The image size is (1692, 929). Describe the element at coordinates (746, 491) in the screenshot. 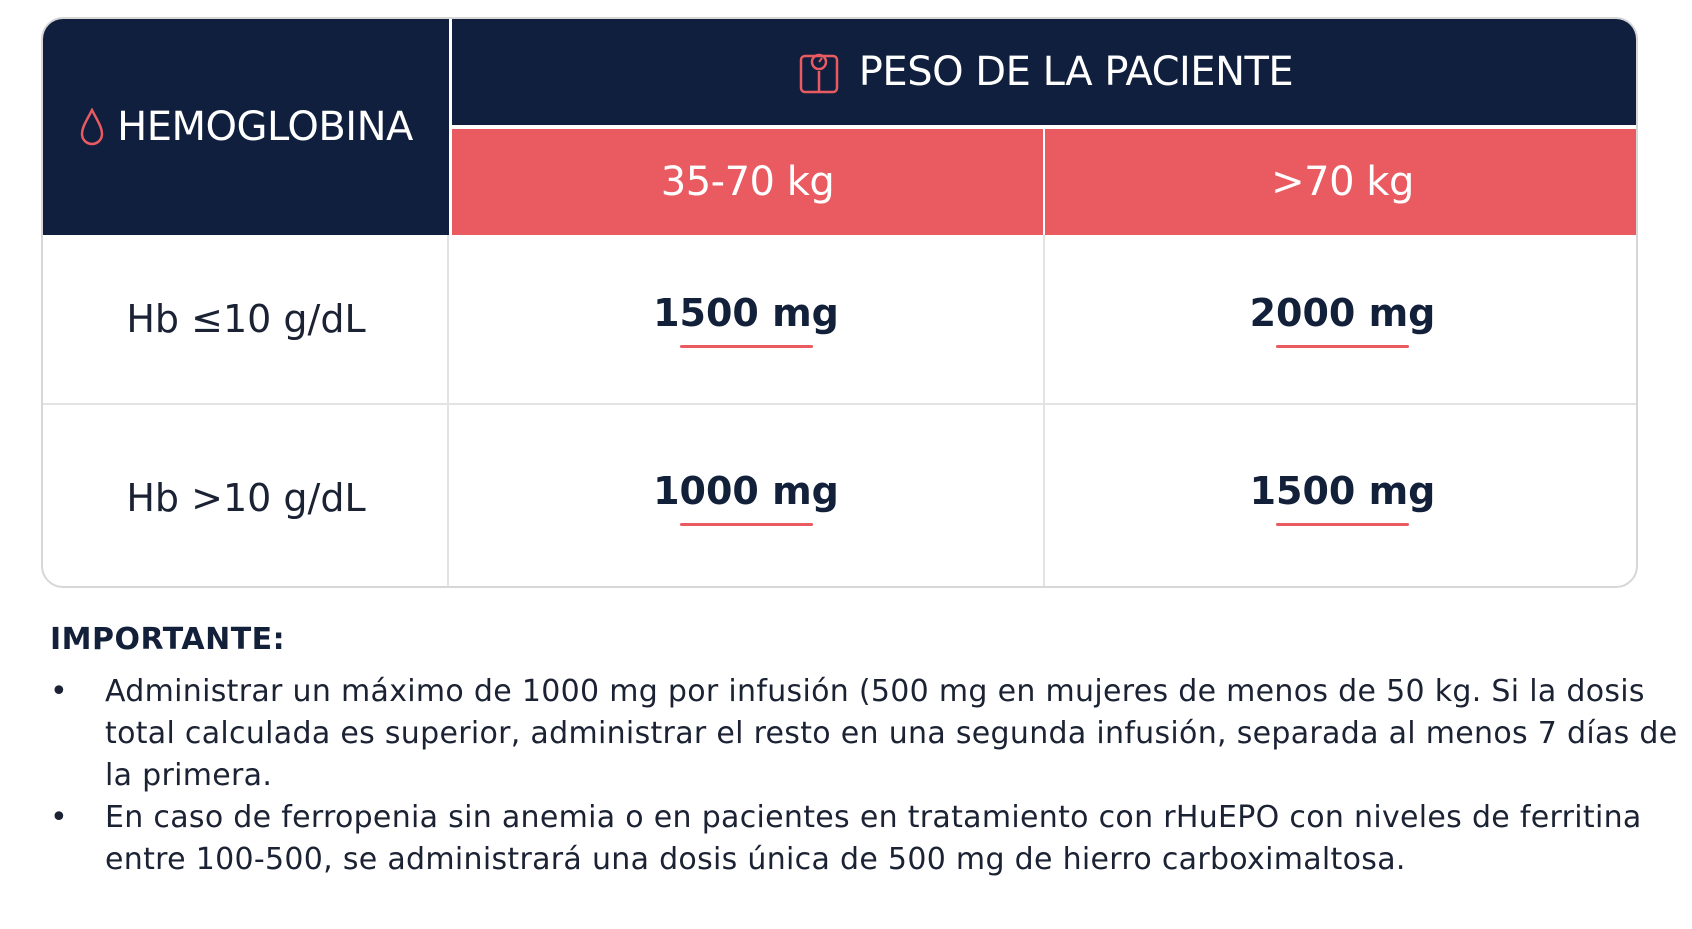

I see `dose-value: 1000 mg` at that location.